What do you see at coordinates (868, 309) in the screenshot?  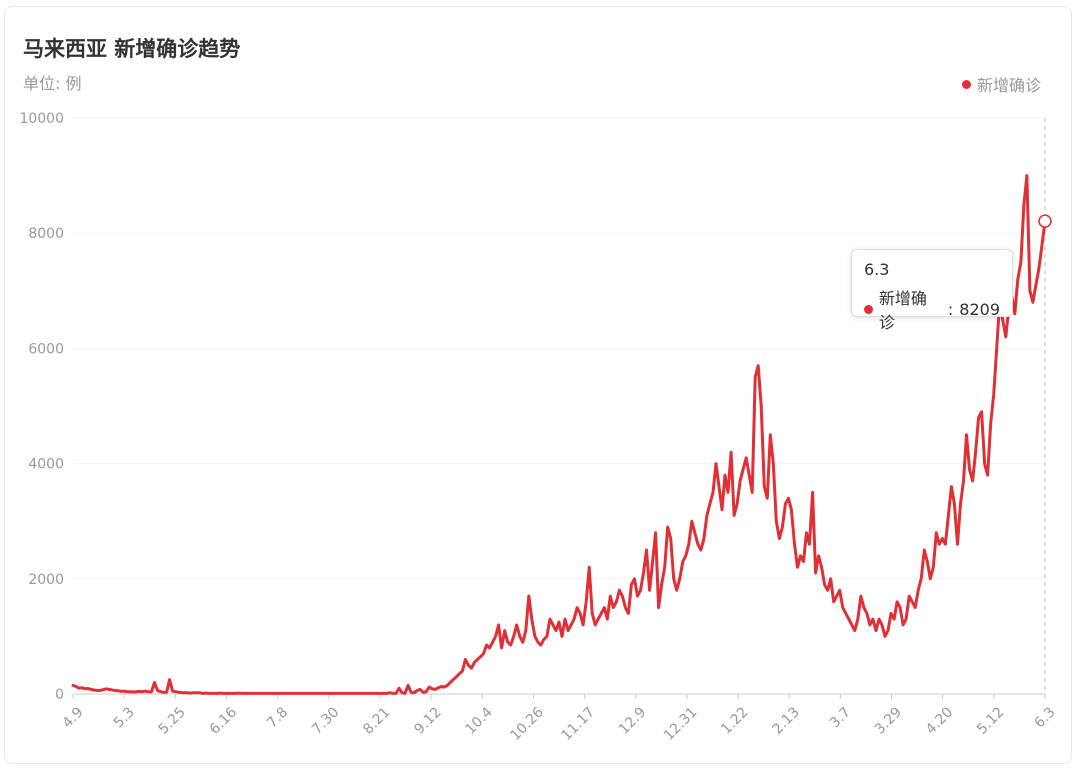 I see `tooltip-marker` at bounding box center [868, 309].